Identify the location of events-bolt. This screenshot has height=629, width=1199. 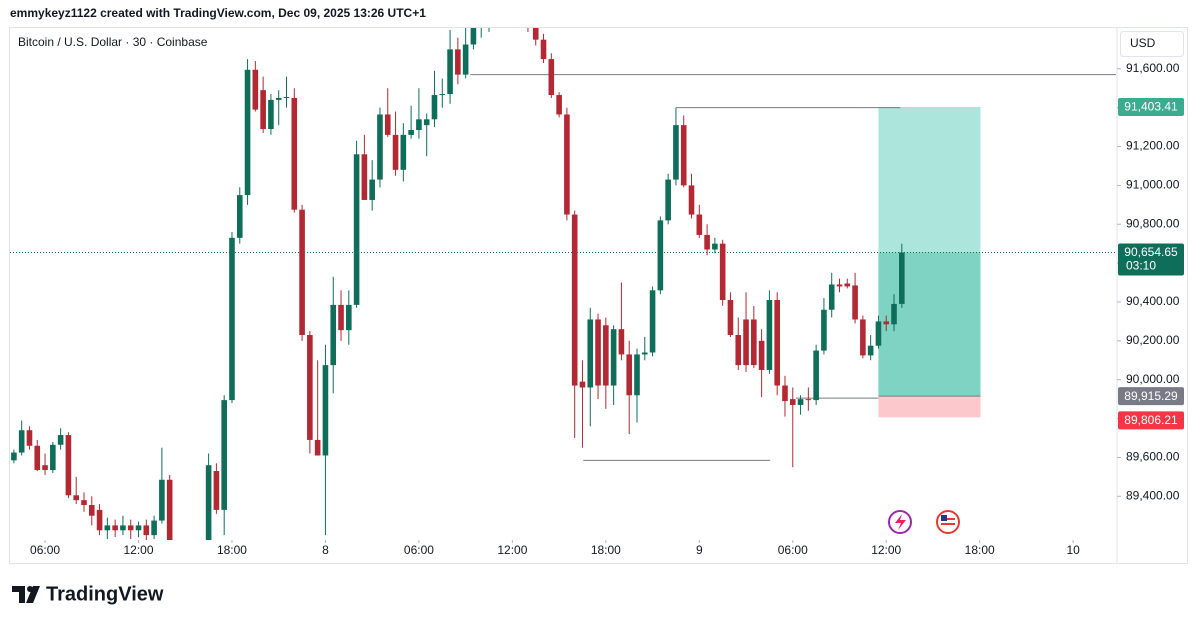
(900, 522).